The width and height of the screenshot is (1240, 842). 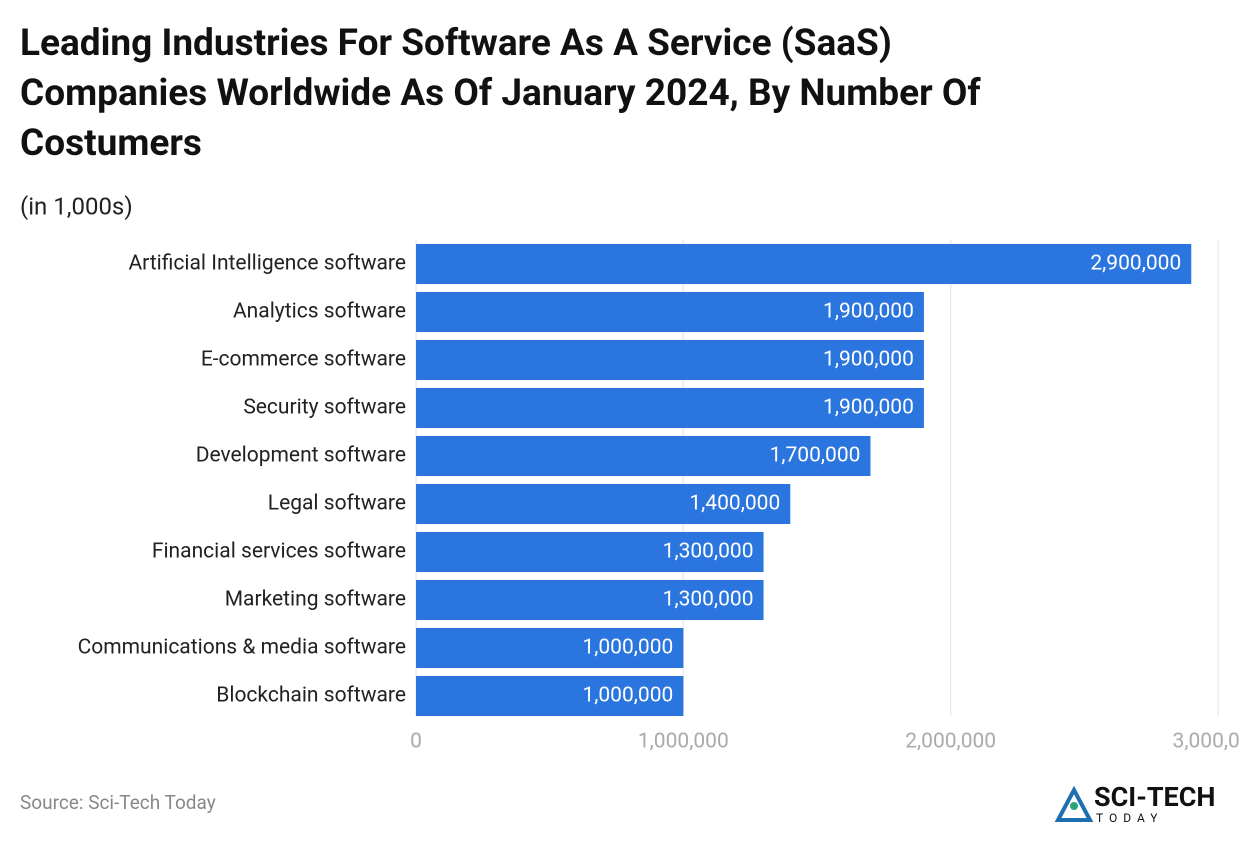 What do you see at coordinates (303, 360) in the screenshot?
I see `y-tick-label: E-commerce software` at bounding box center [303, 360].